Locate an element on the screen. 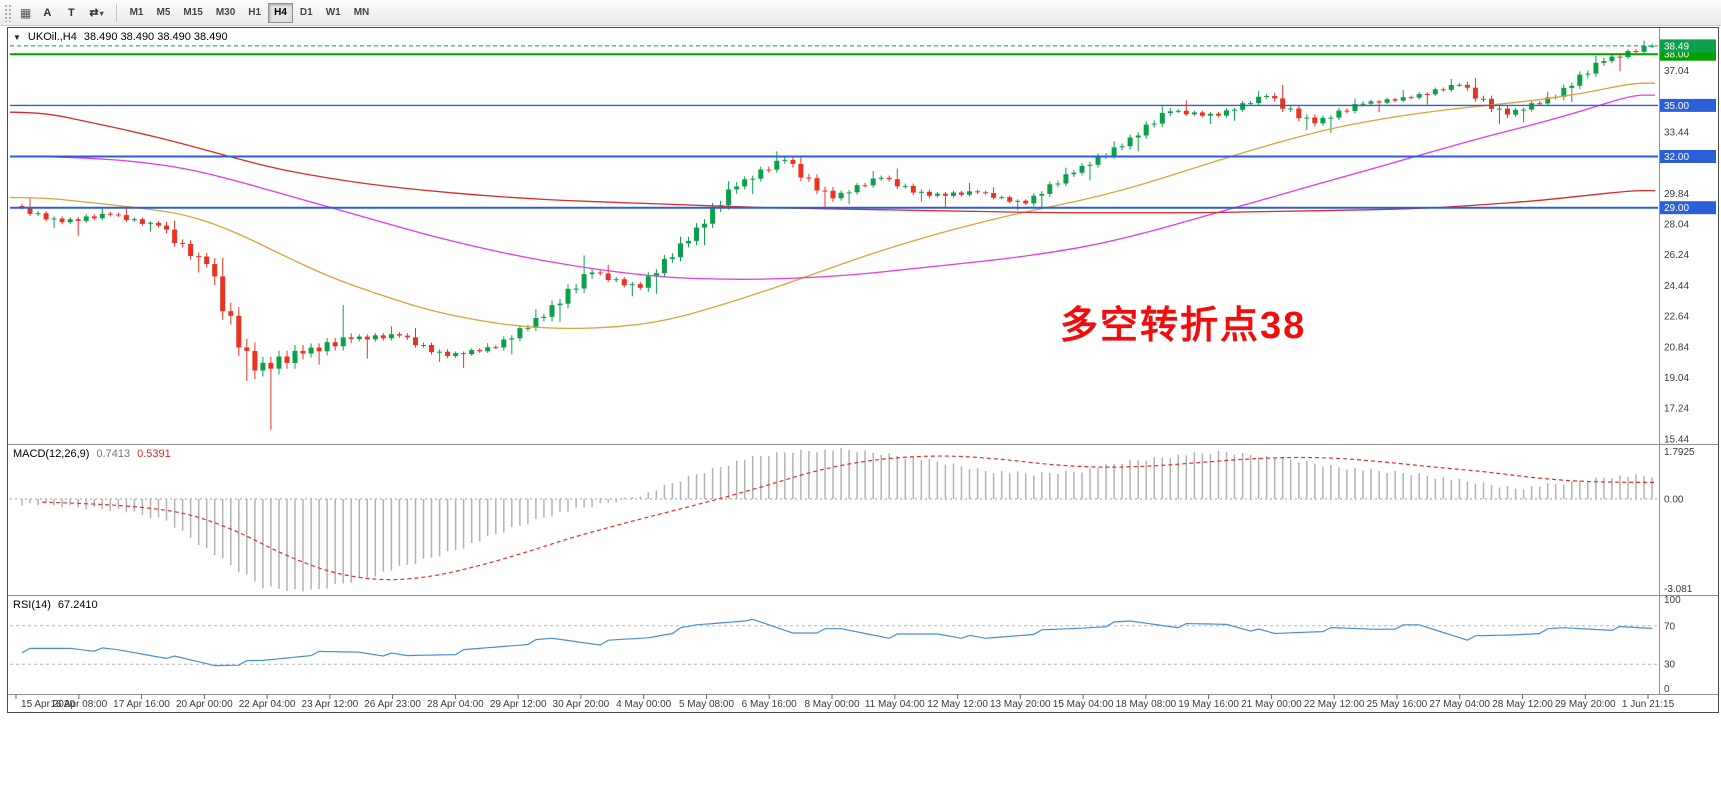 Image resolution: width=1721 pixels, height=786 pixels. svg-text: -3.081 is located at coordinates (1678, 589).